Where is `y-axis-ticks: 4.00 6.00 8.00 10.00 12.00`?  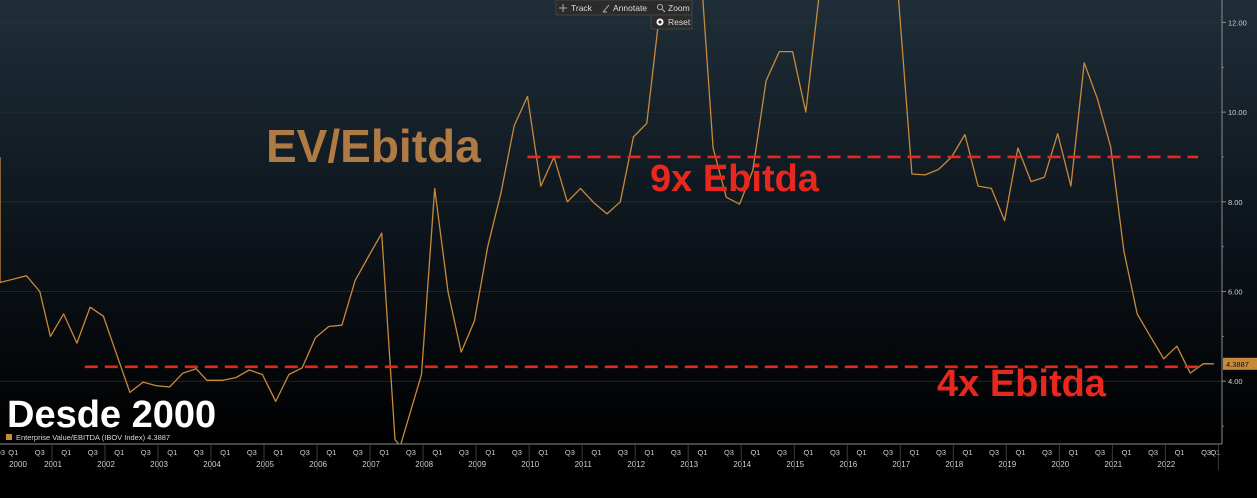 y-axis-ticks: 4.00 6.00 8.00 10.00 12.00 is located at coordinates (1234, 222).